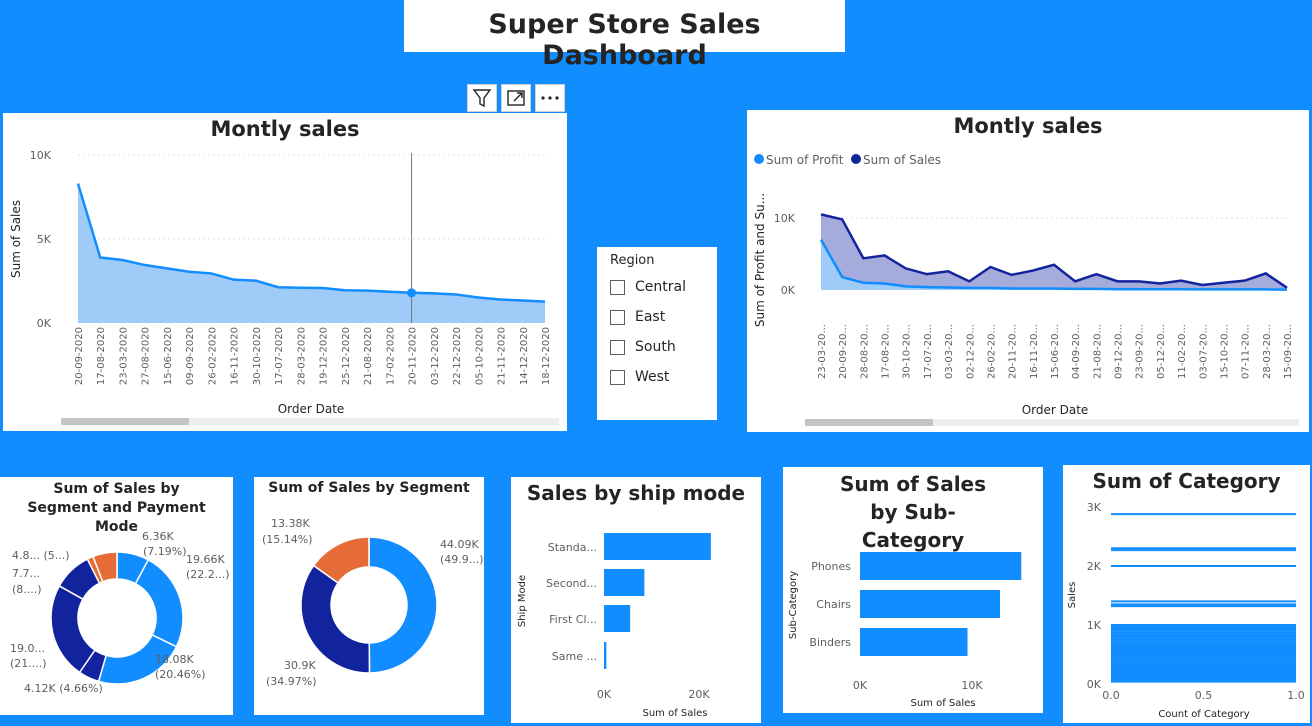 This screenshot has width=1312, height=726. I want to click on x-tick-label: 18-12-2020, so click(546, 356).